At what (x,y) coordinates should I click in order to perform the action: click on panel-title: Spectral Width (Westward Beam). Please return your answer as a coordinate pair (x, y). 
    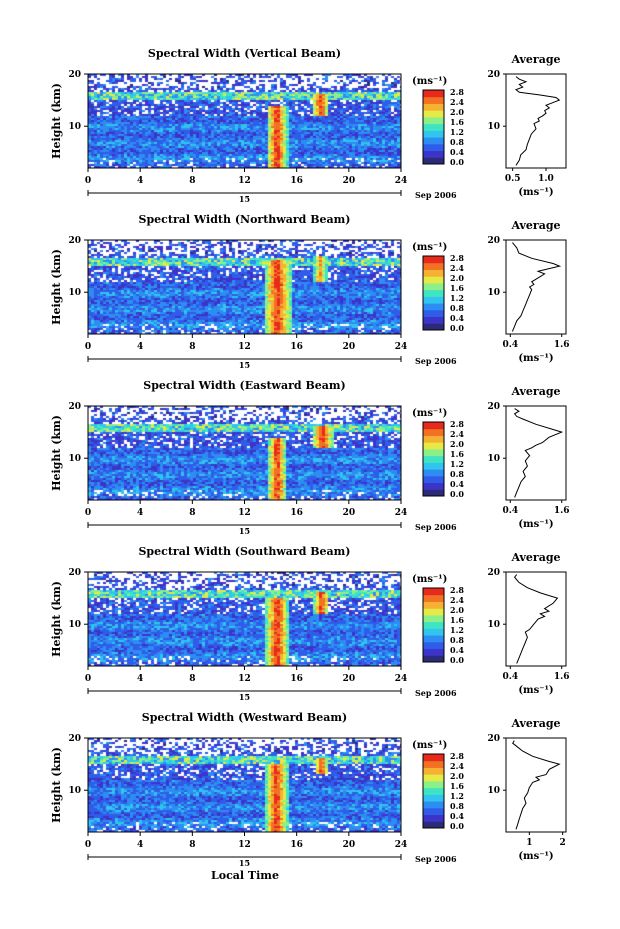
    Looking at the image, I should click on (244, 717).